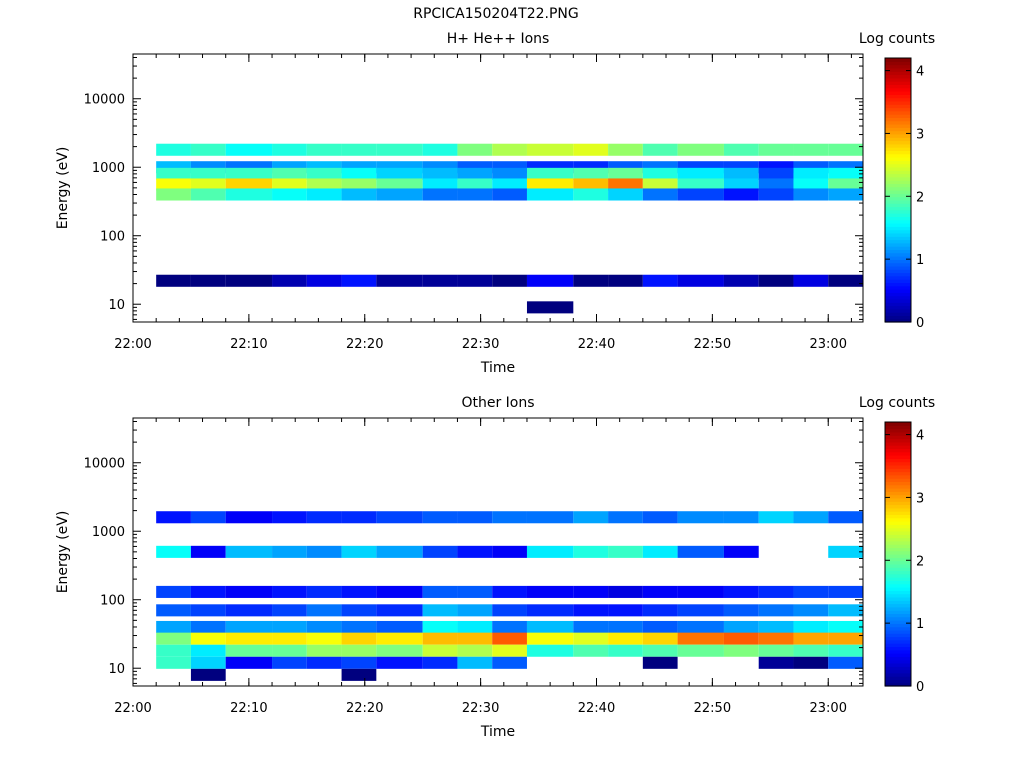 Image resolution: width=1024 pixels, height=768 pixels. Describe the element at coordinates (495, 14) in the screenshot. I see `figure-title: RPCICA150204T22.PNG` at that location.